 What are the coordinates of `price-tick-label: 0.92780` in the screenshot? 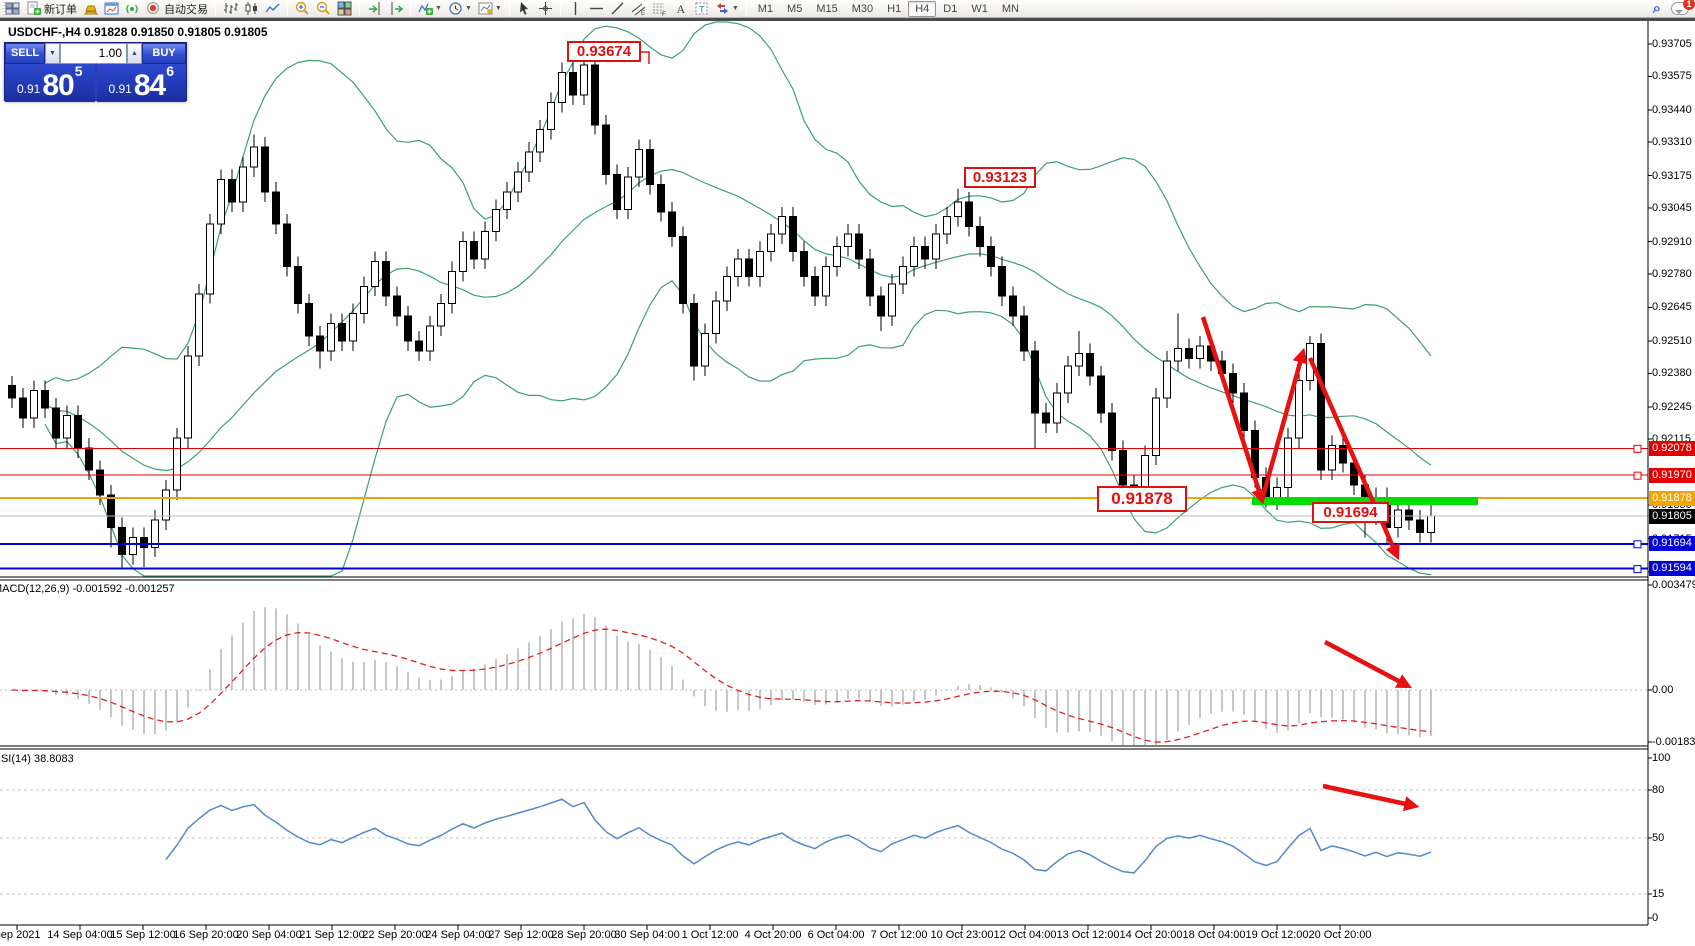 It's located at (1672, 273).